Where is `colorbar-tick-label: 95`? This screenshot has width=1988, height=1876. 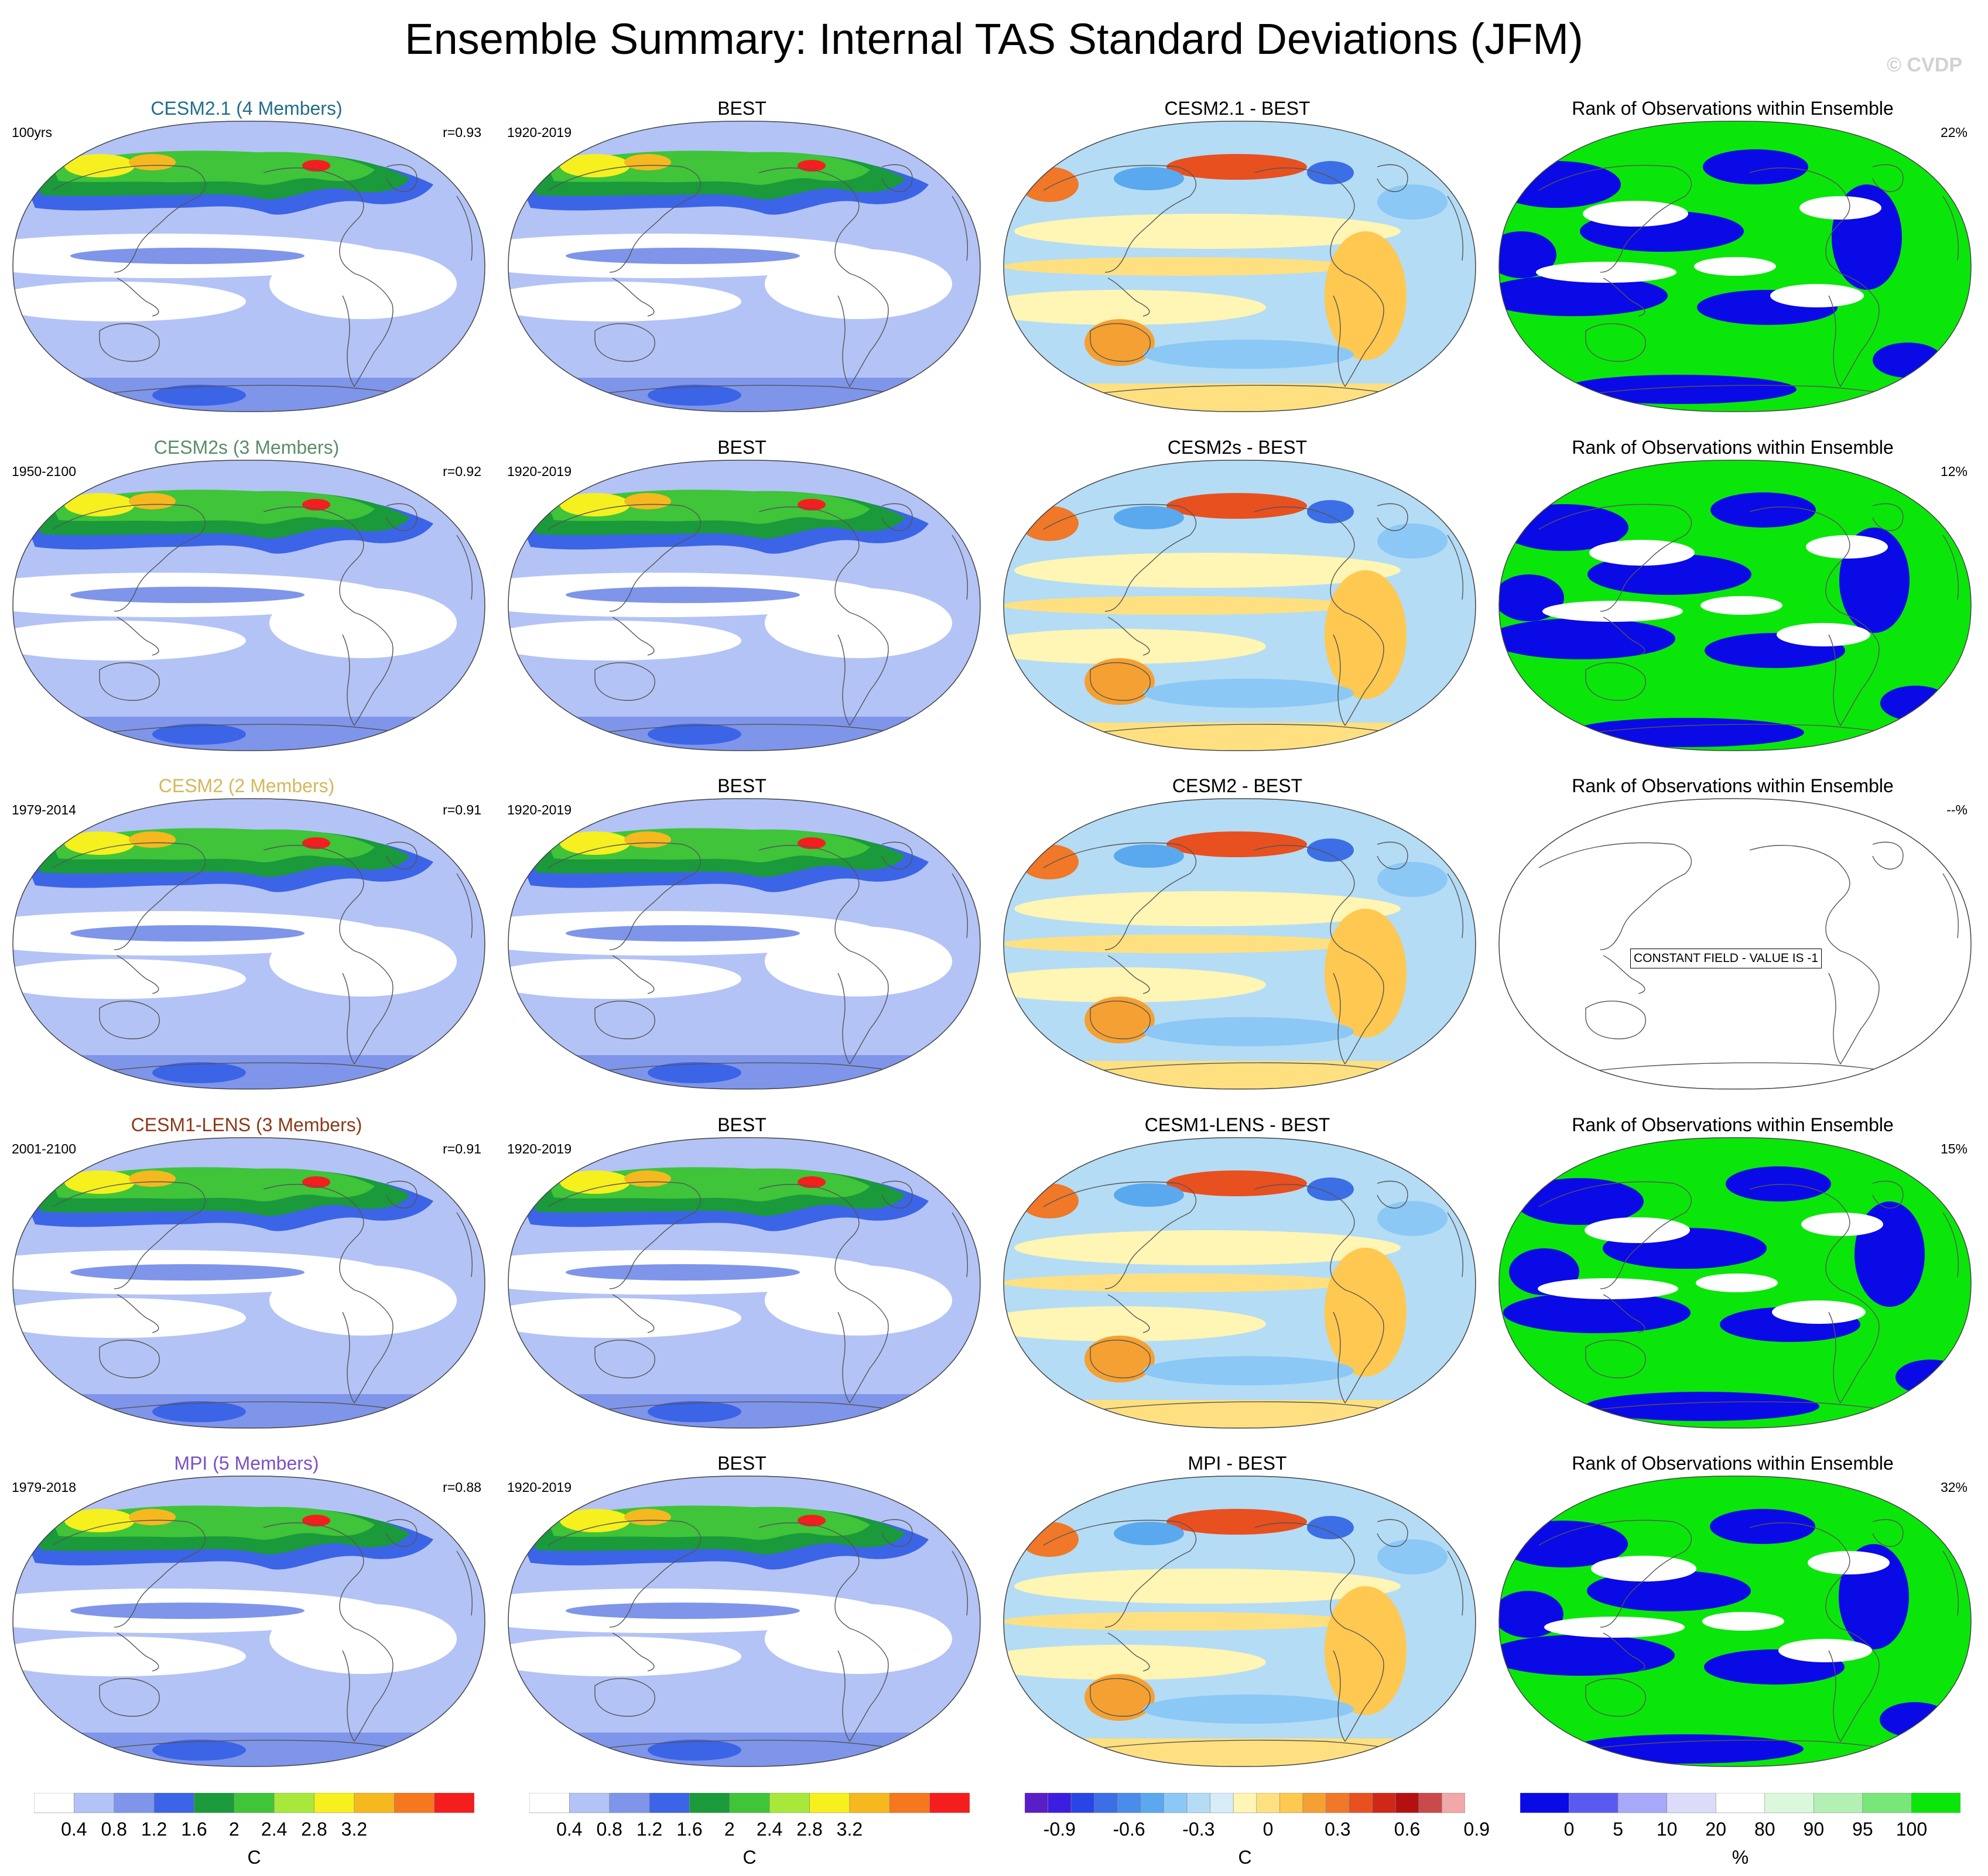
colorbar-tick-label: 95 is located at coordinates (1863, 1829).